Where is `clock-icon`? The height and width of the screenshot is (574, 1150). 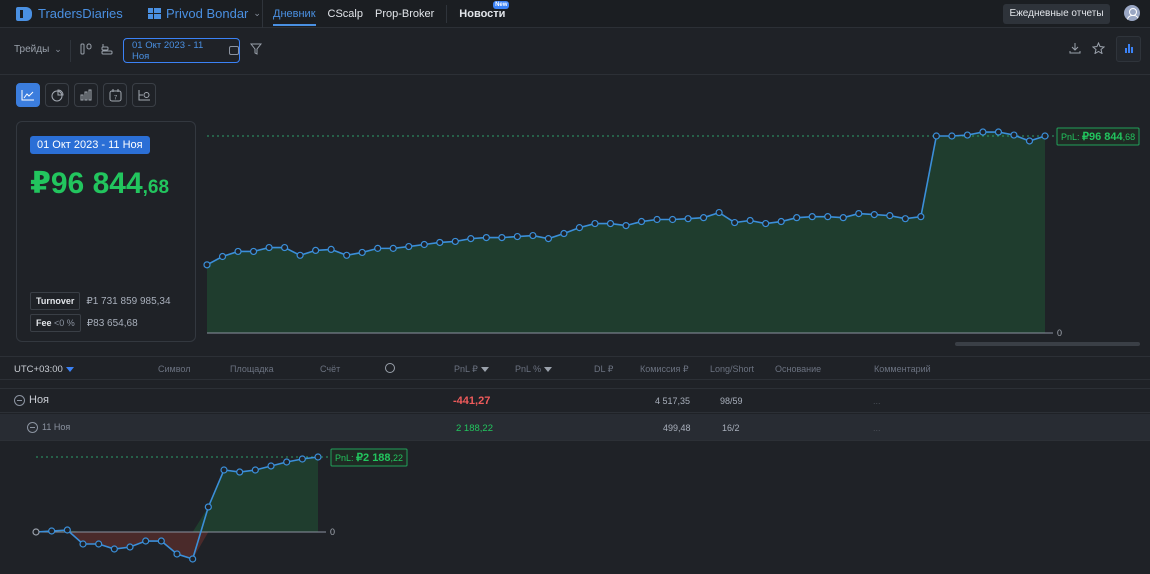 clock-icon is located at coordinates (390, 368).